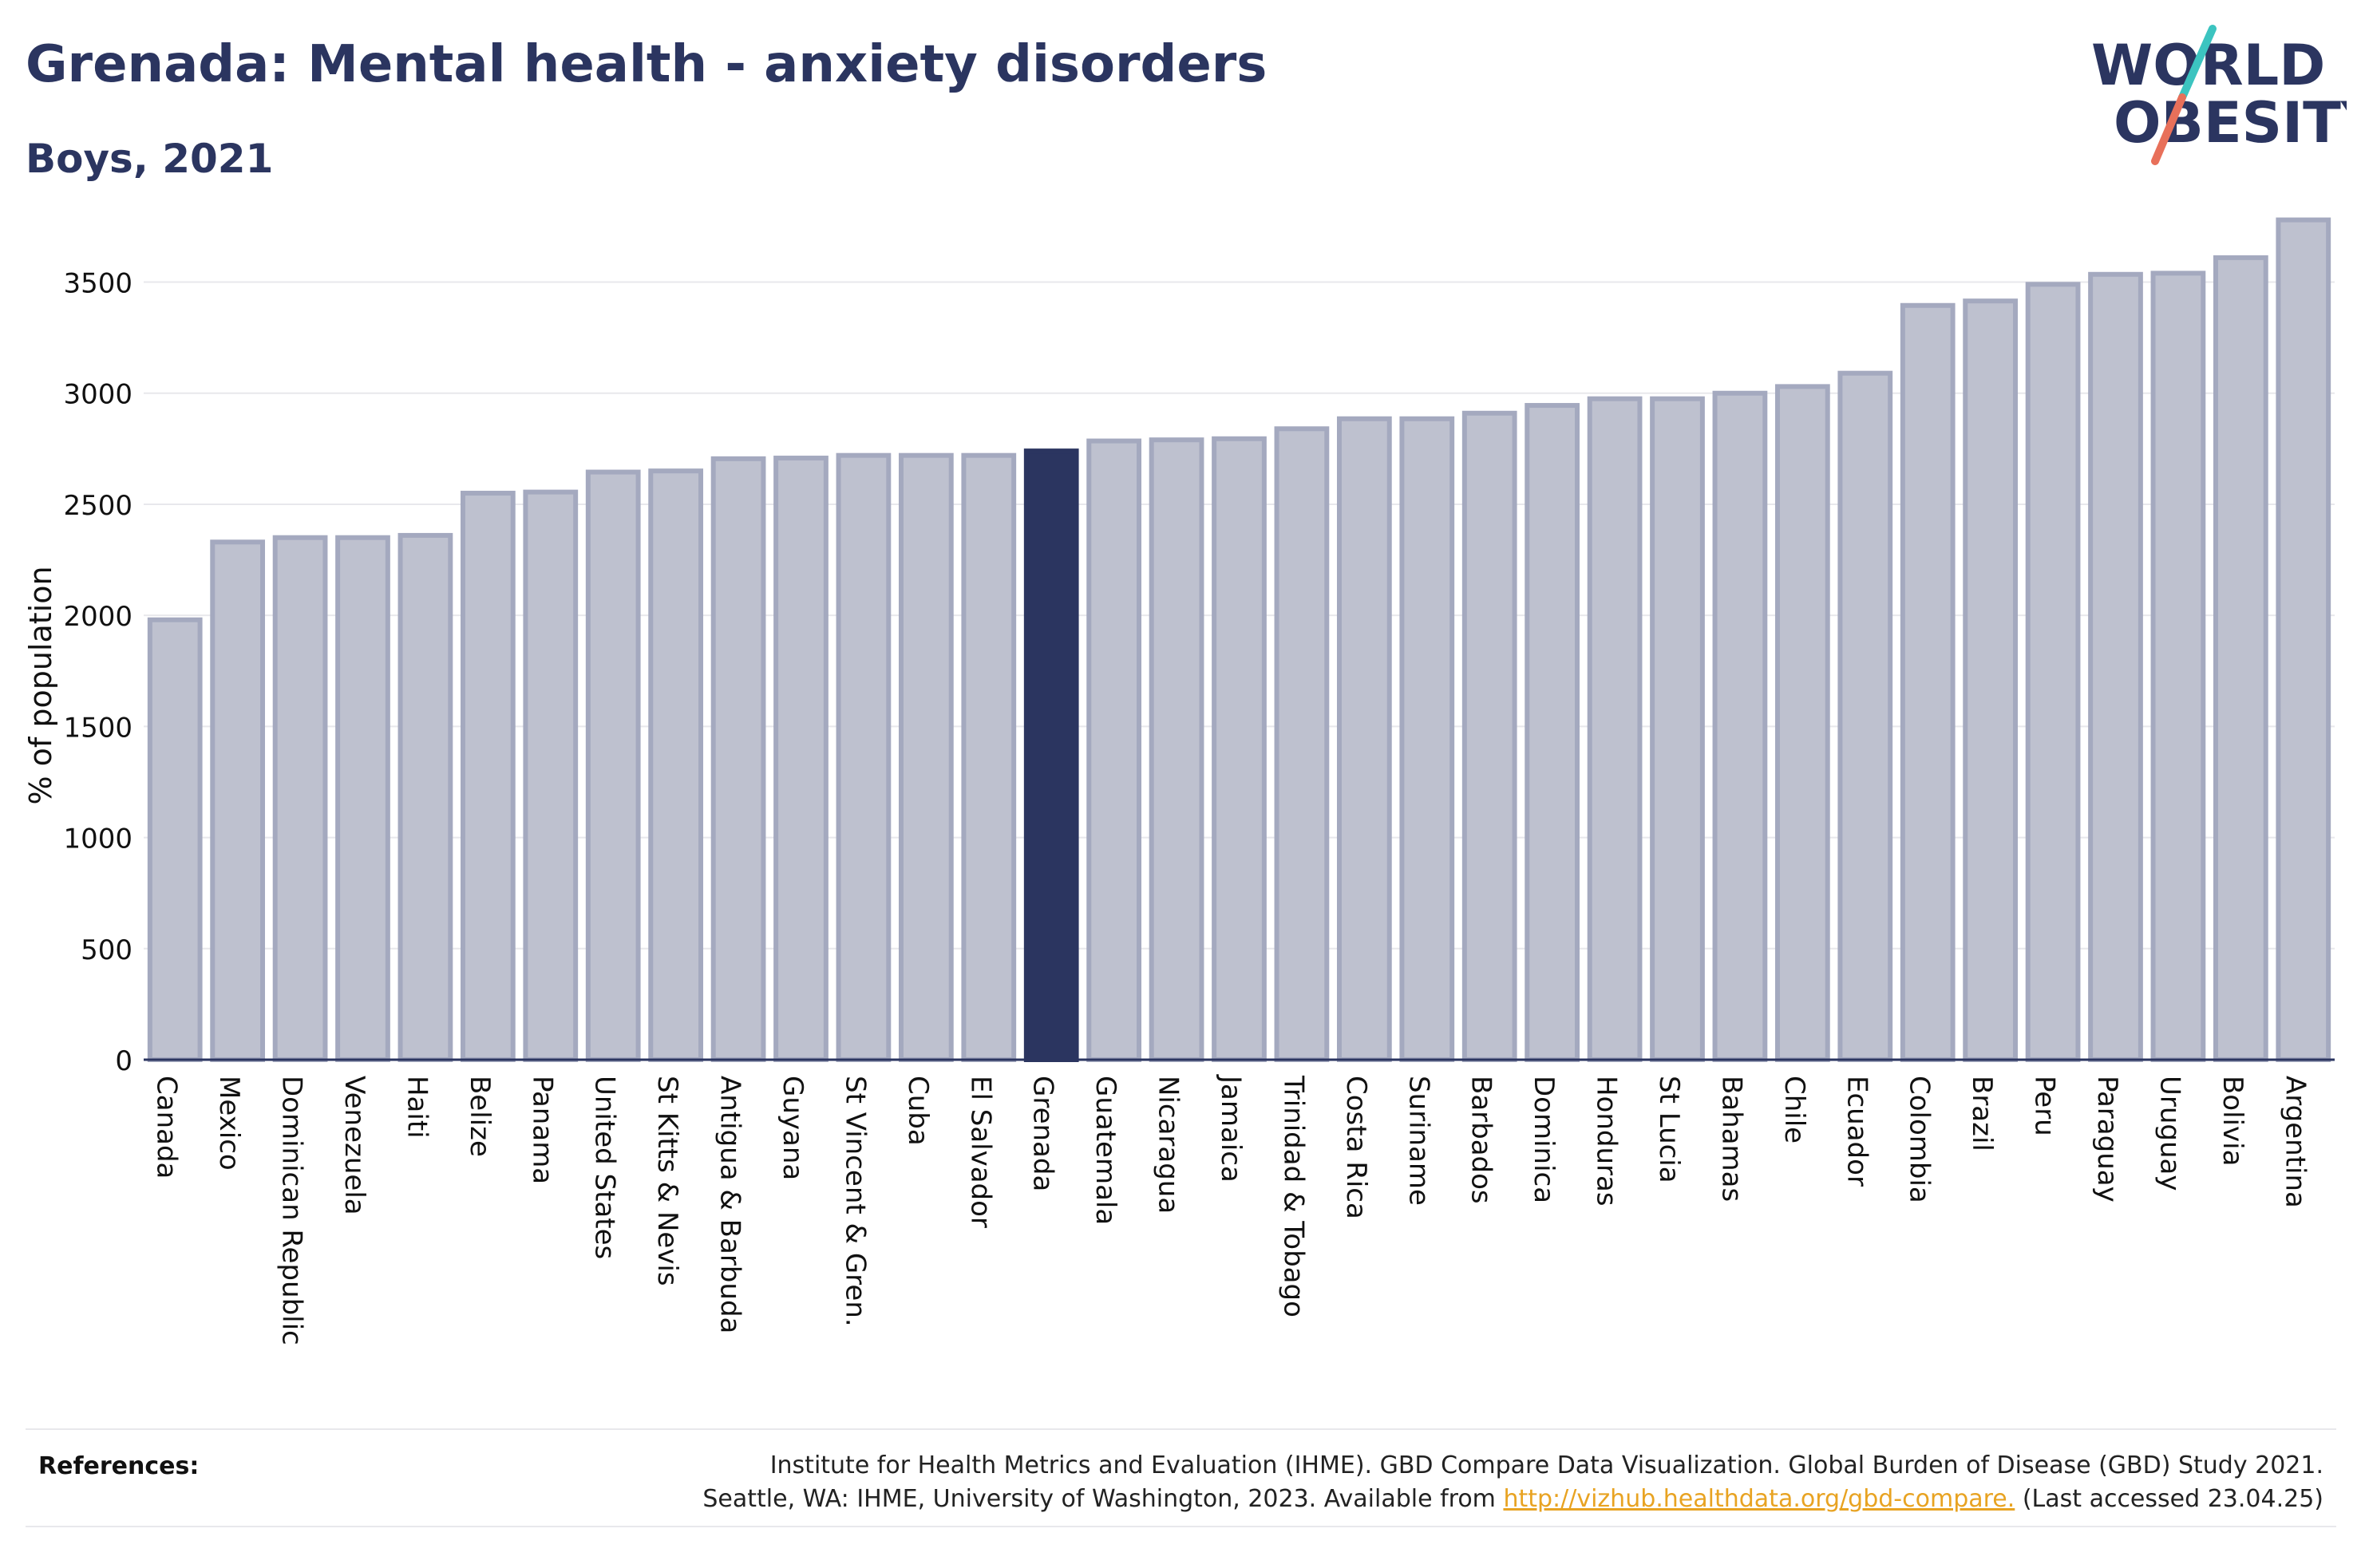  I want to click on x-tick-label: Honduras, so click(1607, 1141).